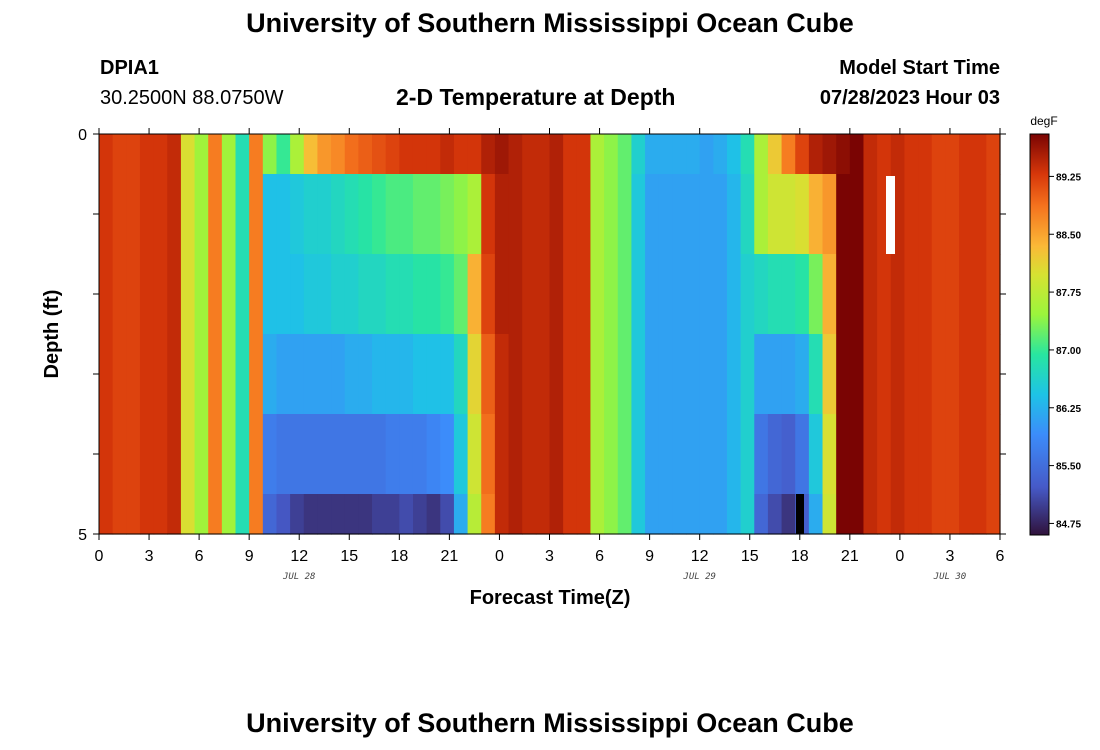  What do you see at coordinates (1068, 351) in the screenshot?
I see `colorbar-tick-label: 87.00` at bounding box center [1068, 351].